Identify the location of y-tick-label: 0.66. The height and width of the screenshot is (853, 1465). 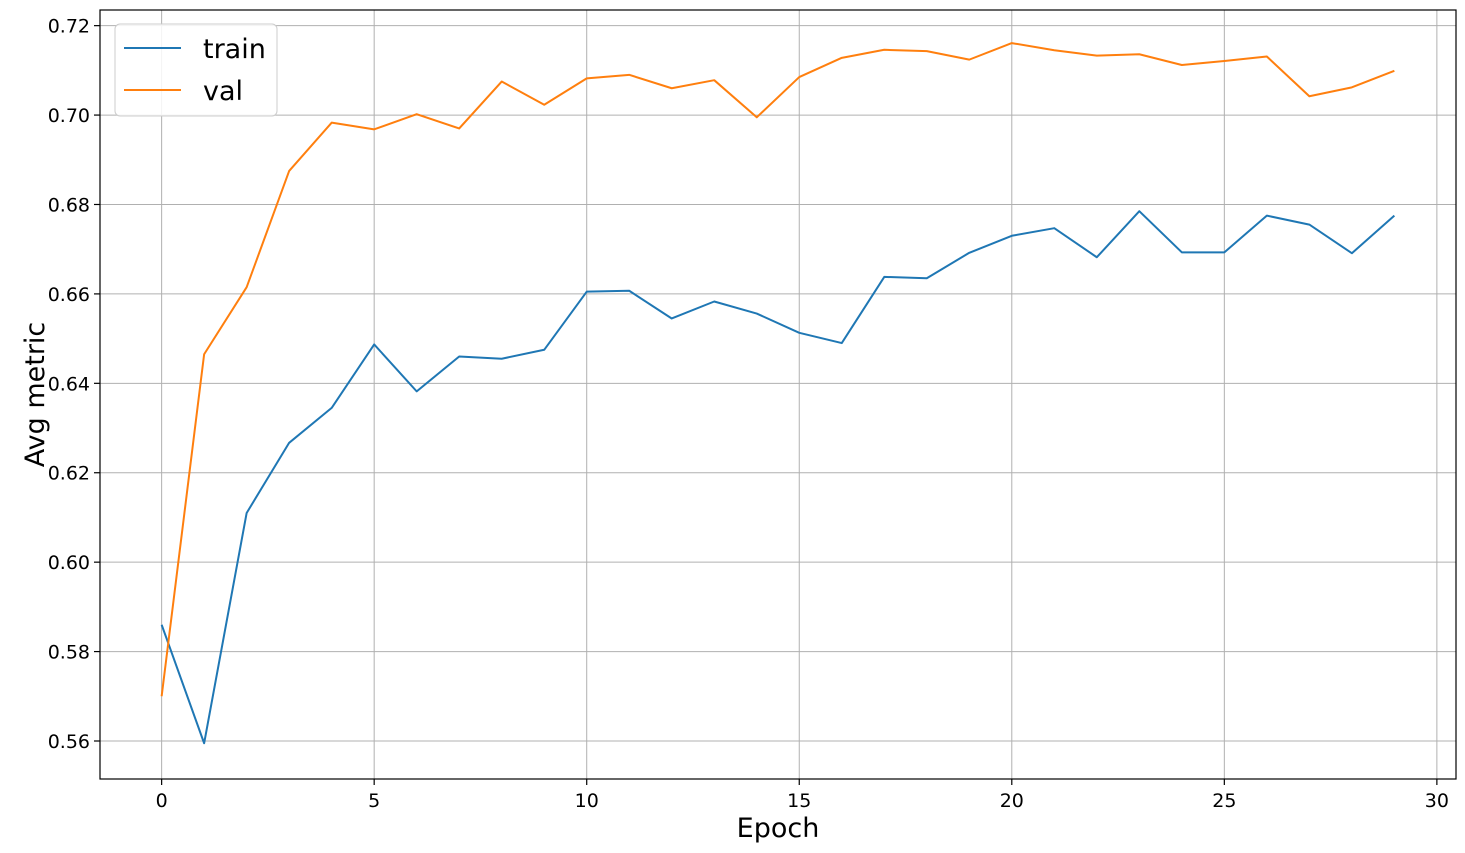
(69, 295).